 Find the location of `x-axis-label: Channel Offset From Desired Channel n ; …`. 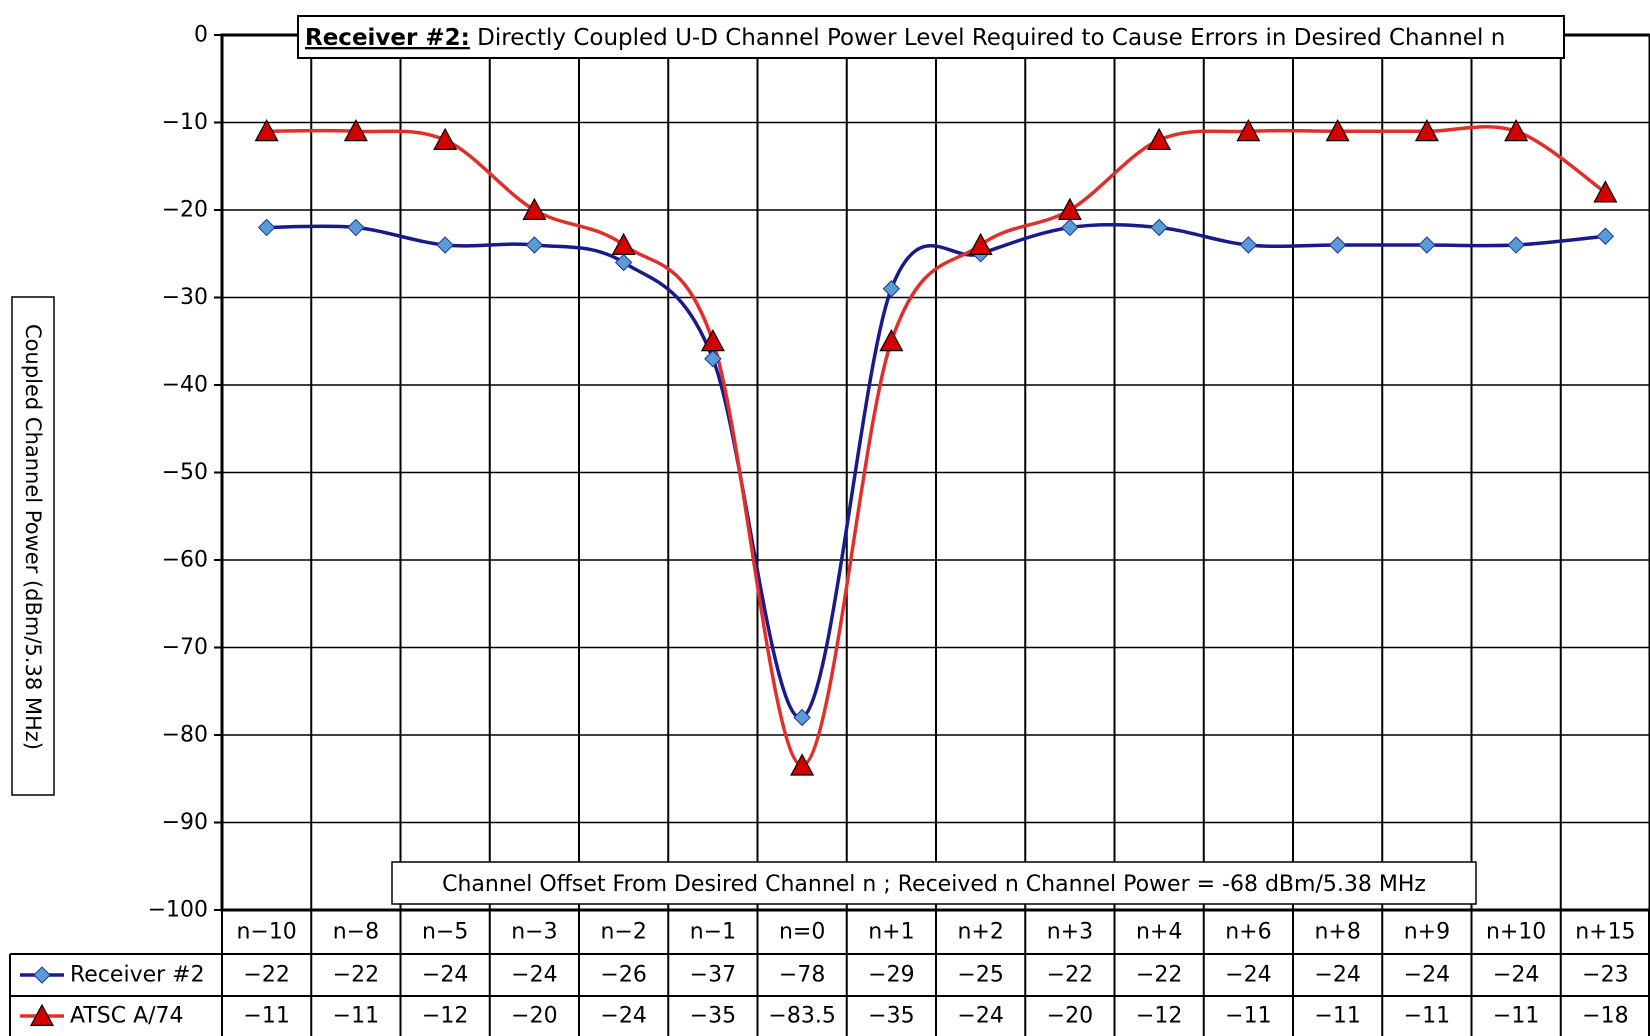

x-axis-label: Channel Offset From Desired Channel n ; … is located at coordinates (934, 884).